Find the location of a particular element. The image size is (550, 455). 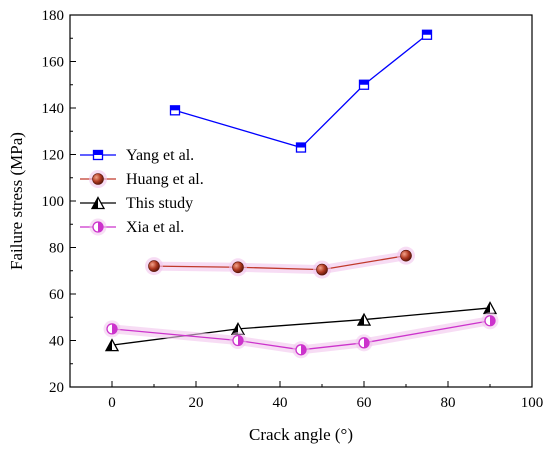

legend-item: Yang et al. is located at coordinates (137, 155).